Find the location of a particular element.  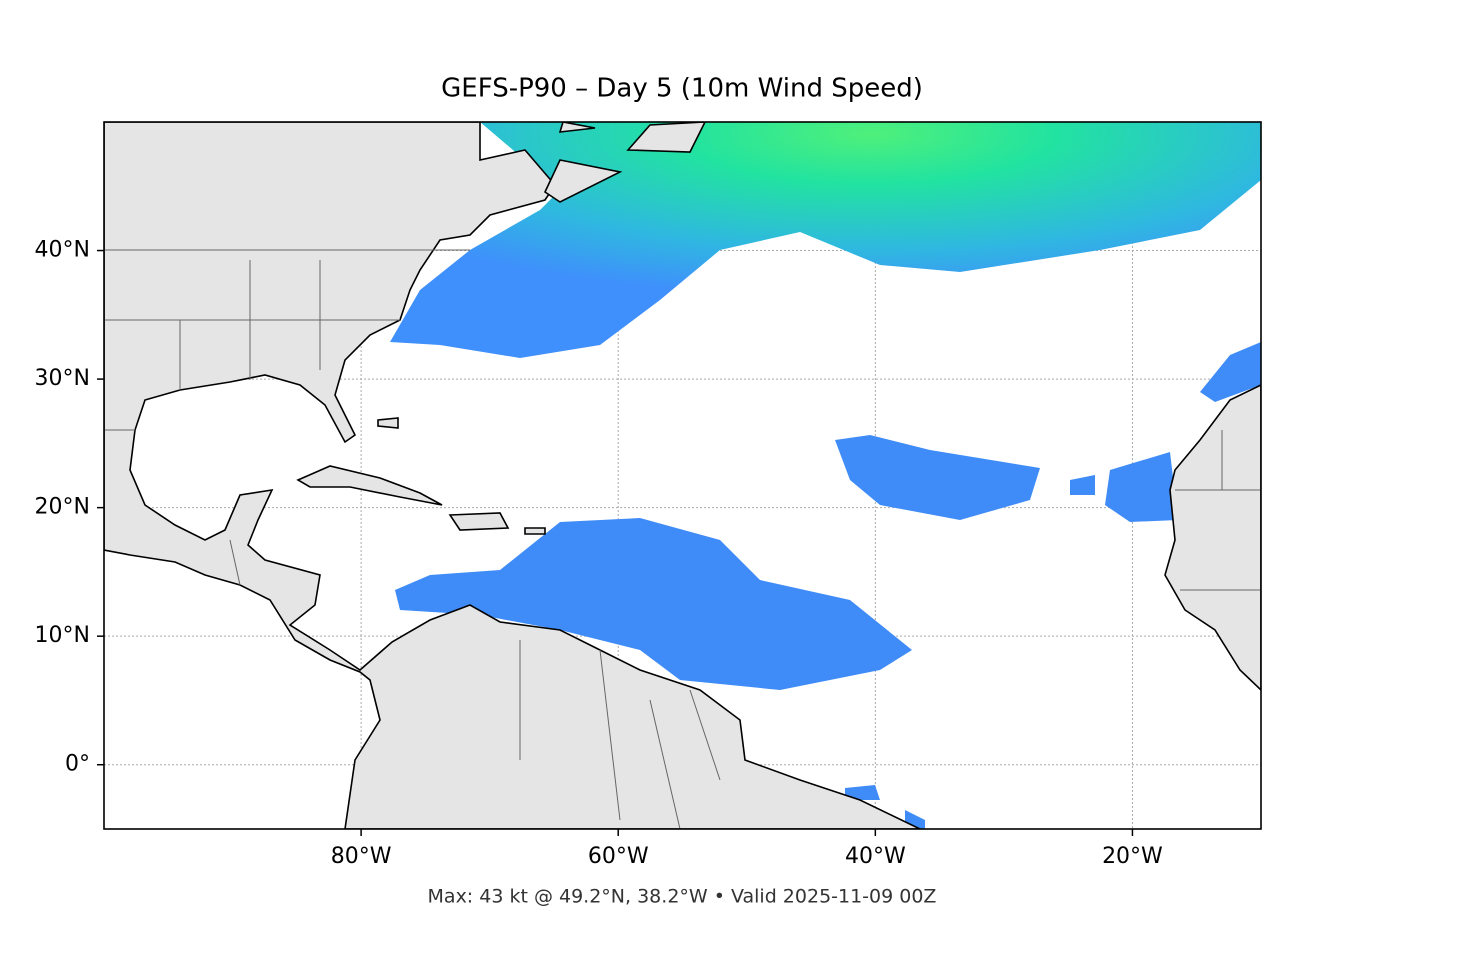

x-tick-label: 80°W is located at coordinates (361, 856).